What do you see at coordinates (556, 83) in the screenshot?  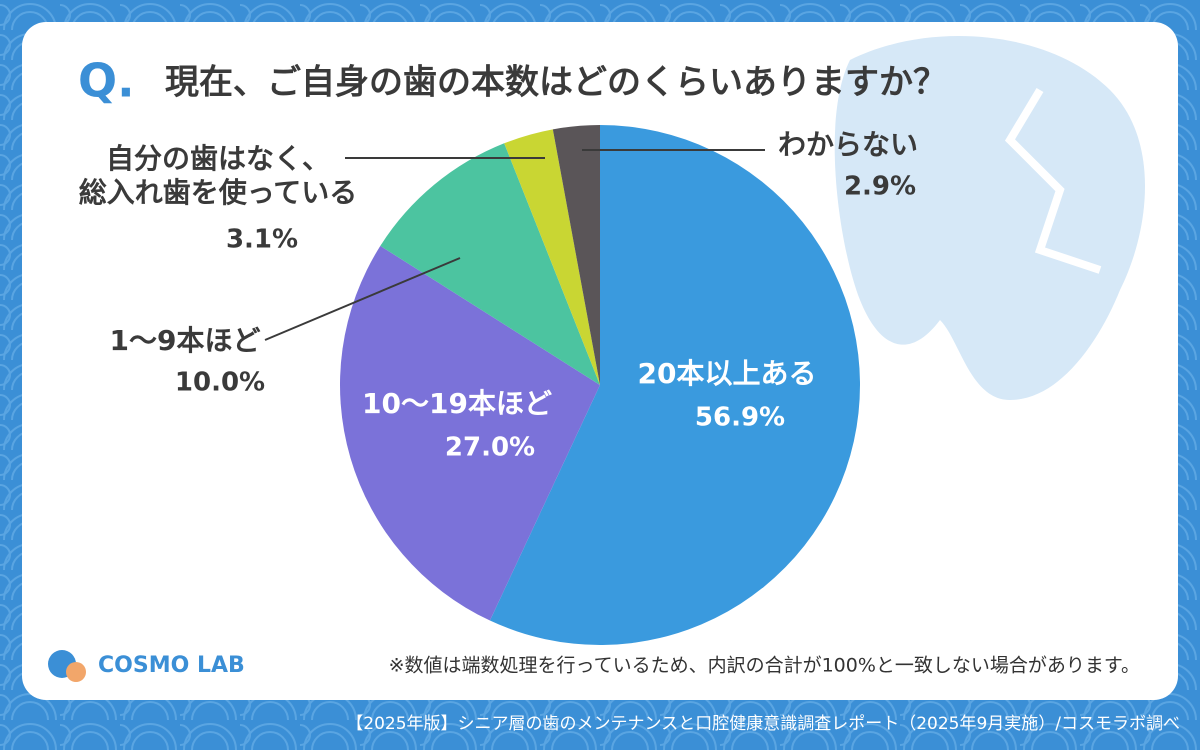 I see `chart-title: 現在、ご自身の歯の本数はどのくらいありますか？` at bounding box center [556, 83].